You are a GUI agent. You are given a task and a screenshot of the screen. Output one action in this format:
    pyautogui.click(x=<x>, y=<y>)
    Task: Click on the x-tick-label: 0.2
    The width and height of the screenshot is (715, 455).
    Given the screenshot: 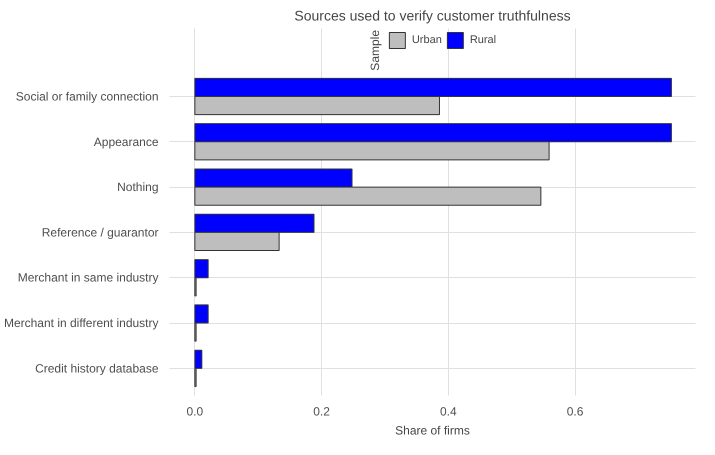 What is the action you would take?
    pyautogui.click(x=321, y=411)
    